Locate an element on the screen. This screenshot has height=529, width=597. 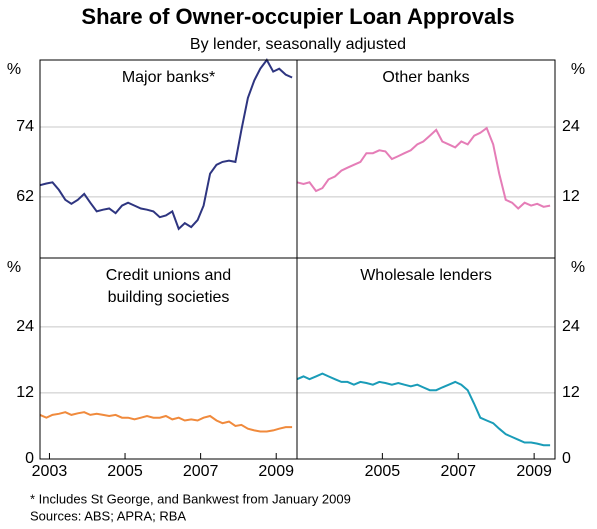
chart-title: Share of Owner-occupier Loan Approvals is located at coordinates (297, 16).